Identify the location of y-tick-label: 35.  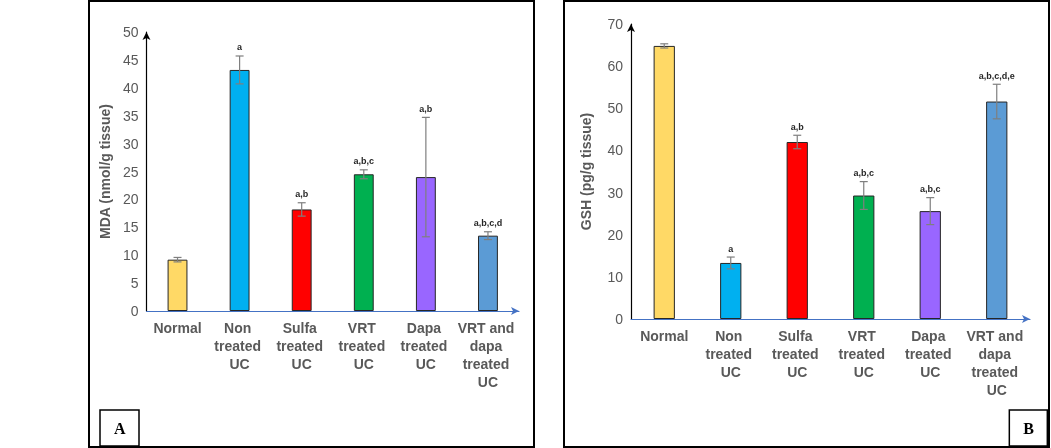
(130, 115).